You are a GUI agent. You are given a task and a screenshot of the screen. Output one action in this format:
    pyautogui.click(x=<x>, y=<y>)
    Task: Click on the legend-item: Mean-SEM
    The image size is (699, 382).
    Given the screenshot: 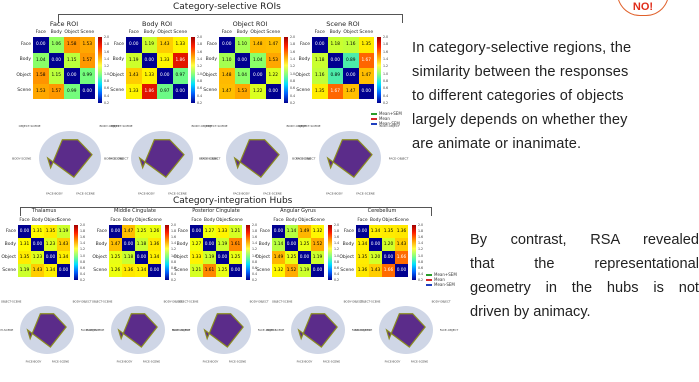 What is the action you would take?
    pyautogui.click(x=386, y=123)
    